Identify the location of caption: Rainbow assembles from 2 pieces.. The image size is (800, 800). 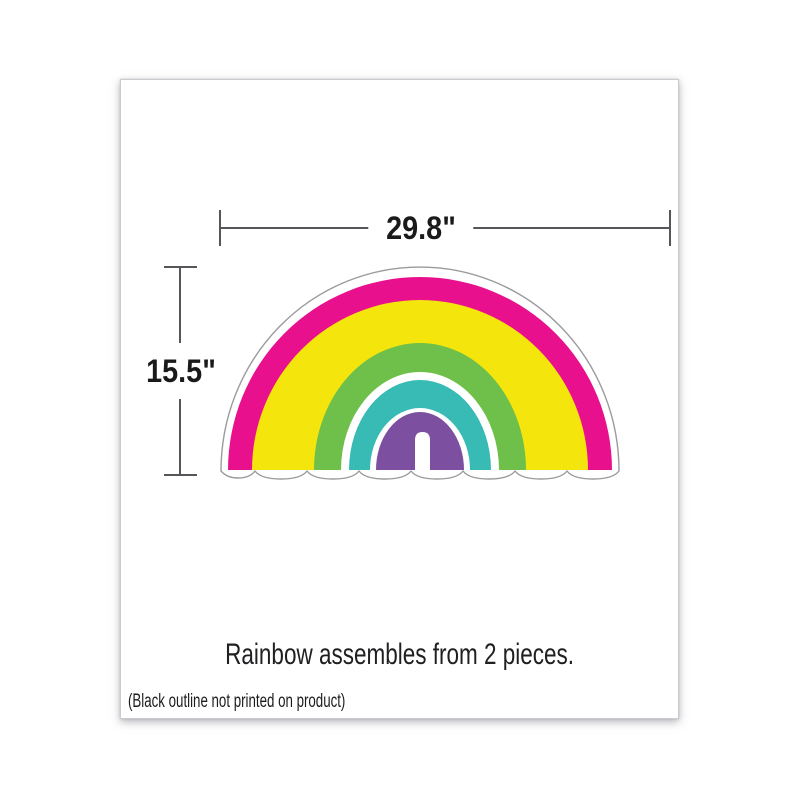
(399, 655).